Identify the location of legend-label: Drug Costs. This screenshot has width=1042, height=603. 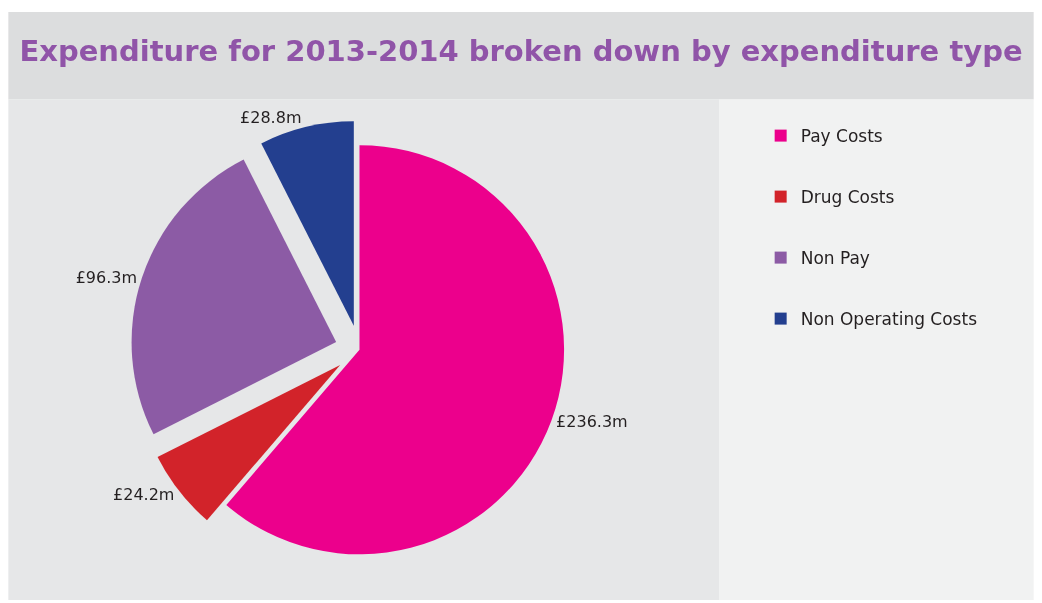
(847, 197).